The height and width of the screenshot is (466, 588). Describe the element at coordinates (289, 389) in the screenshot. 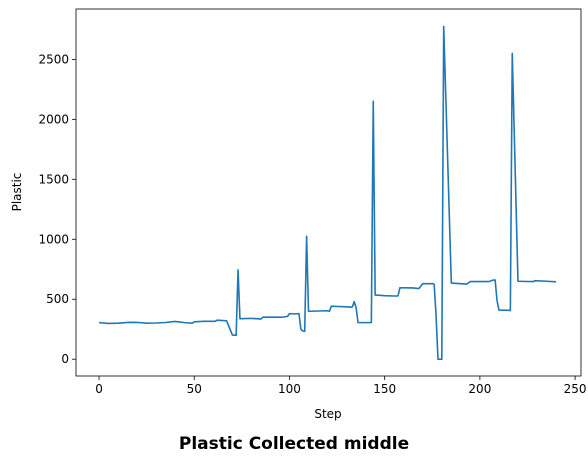

I see `x-tick-label: 100` at that location.